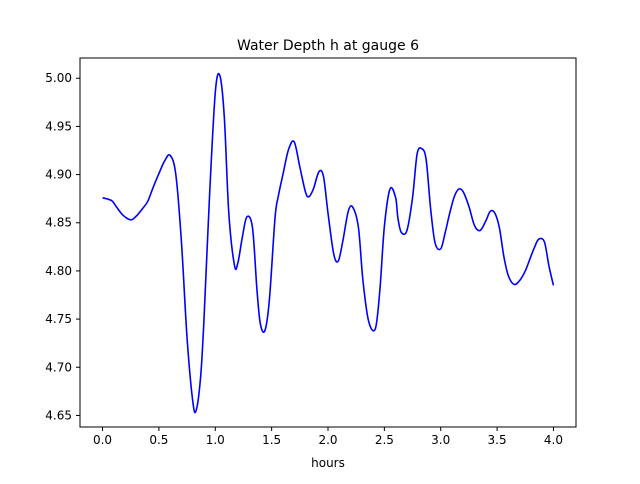 The image size is (640, 484). I want to click on x-axis-label: hours, so click(328, 463).